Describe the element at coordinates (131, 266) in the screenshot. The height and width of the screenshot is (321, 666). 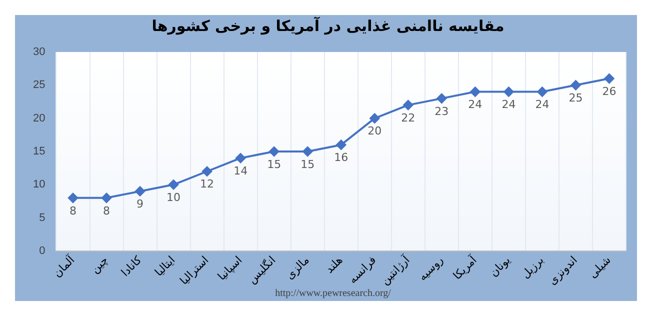
I see `x-tick-label: کانادا` at that location.